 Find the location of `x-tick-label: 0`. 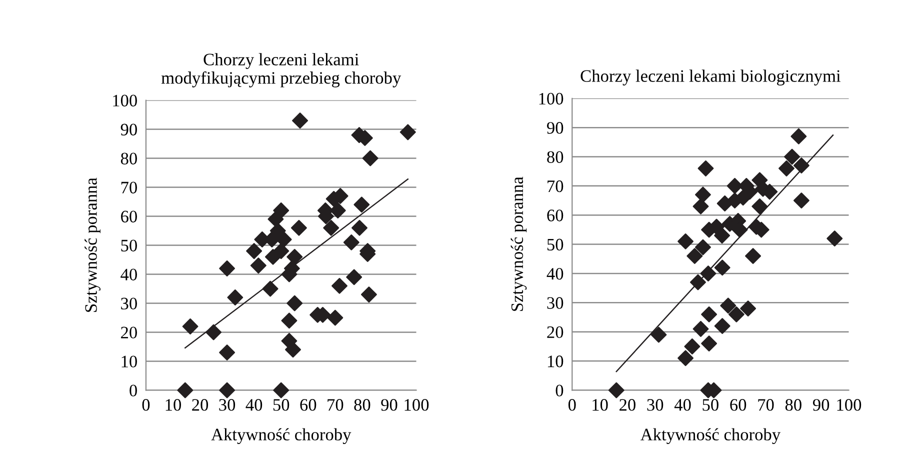

x-tick-label: 0 is located at coordinates (572, 405).